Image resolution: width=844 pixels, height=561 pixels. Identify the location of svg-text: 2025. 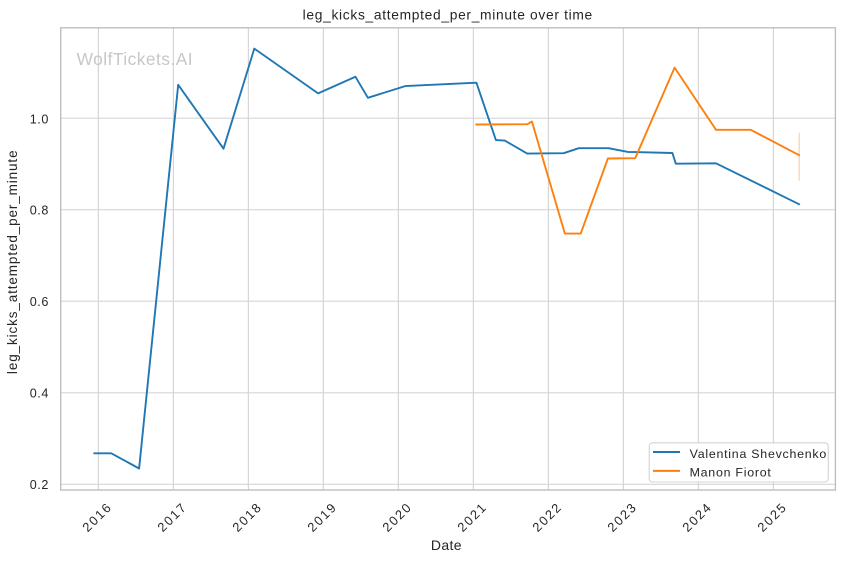
(772, 517).